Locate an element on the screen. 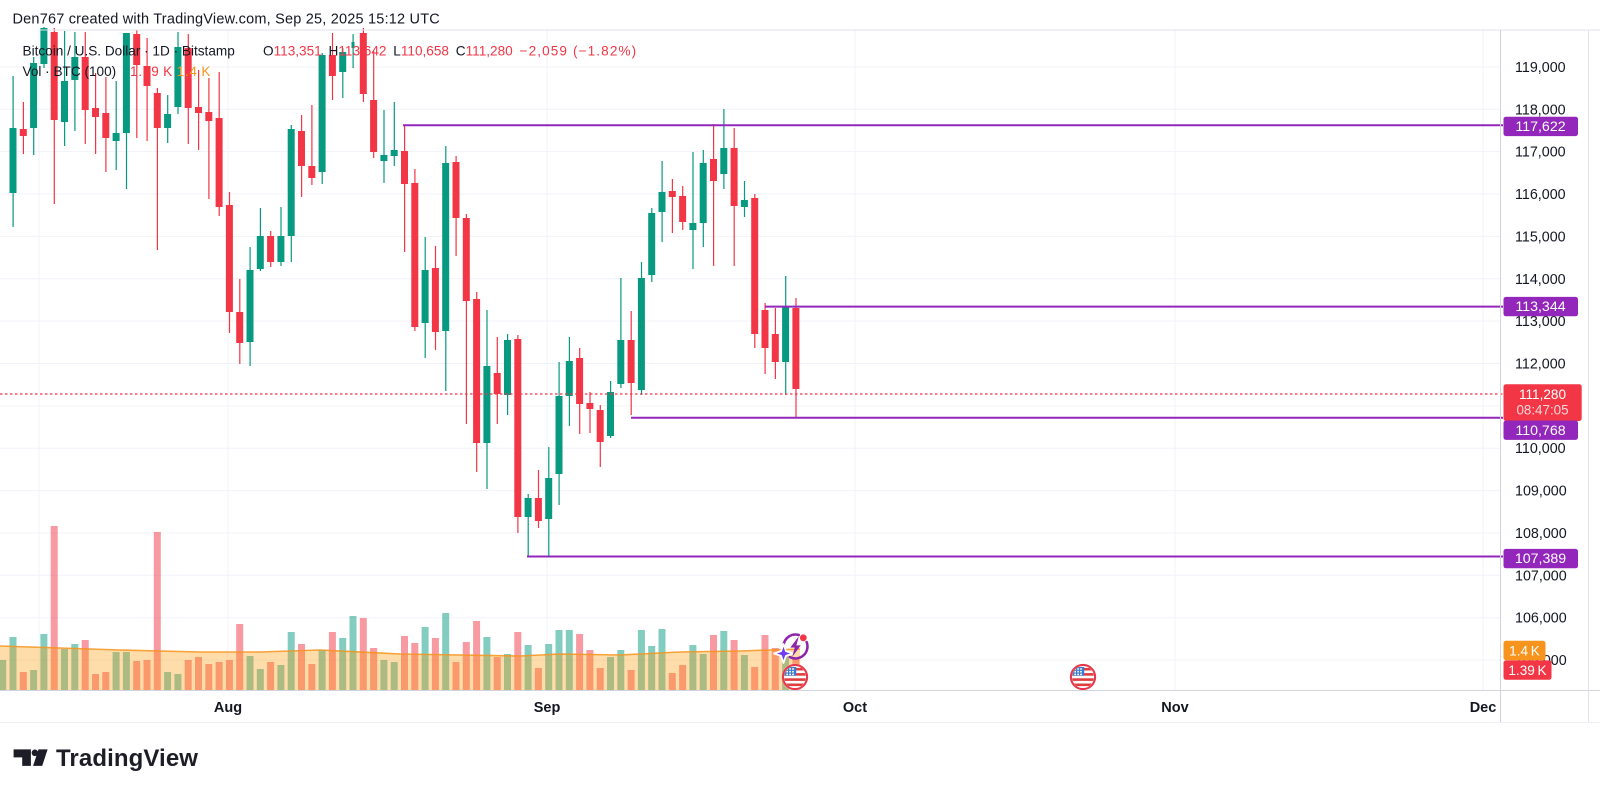 The height and width of the screenshot is (795, 1600). svg-text: 119,000 is located at coordinates (1540, 68).